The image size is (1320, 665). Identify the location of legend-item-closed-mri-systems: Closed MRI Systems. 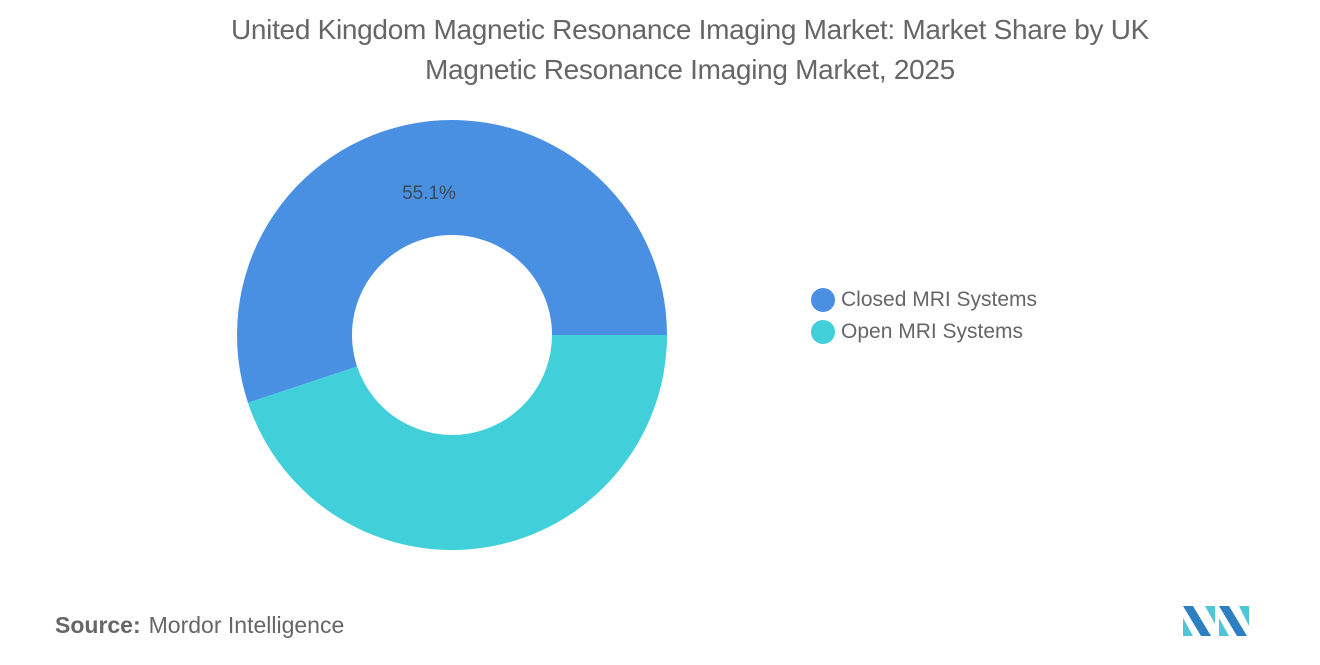
(924, 300).